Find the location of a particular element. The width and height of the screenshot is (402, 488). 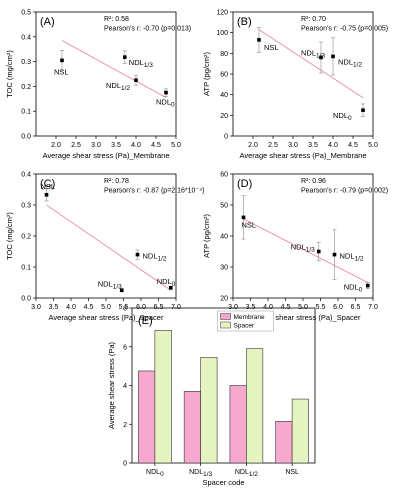

panel-label: (E) is located at coordinates (145, 321).